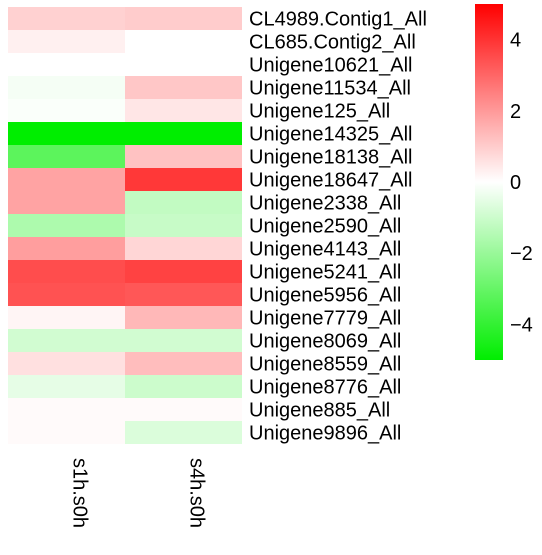  What do you see at coordinates (325, 434) in the screenshot?
I see `row-label: Unigene9896_All` at bounding box center [325, 434].